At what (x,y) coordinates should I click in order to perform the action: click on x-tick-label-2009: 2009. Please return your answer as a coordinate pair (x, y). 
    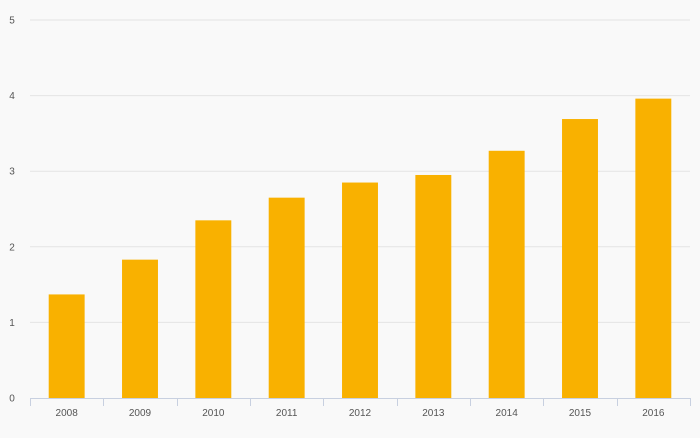
    Looking at the image, I should click on (140, 413).